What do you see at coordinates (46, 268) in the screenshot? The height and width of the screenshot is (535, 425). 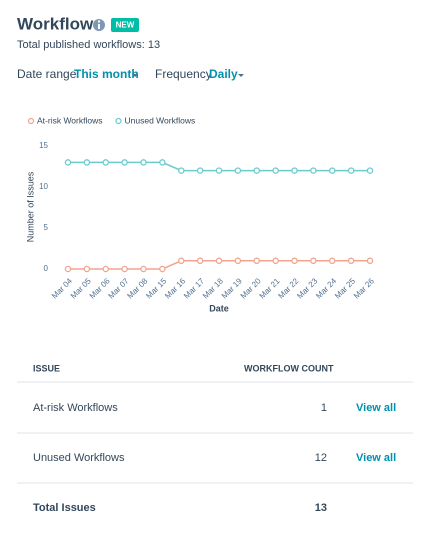 I see `y-tick-label: 0` at bounding box center [46, 268].